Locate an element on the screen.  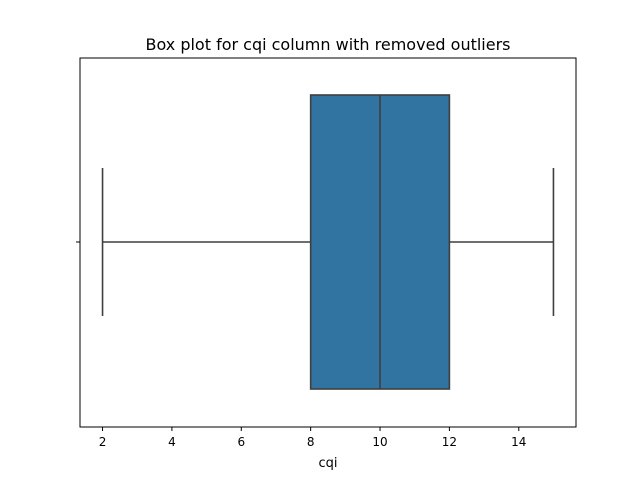
x-tick-label: 2 is located at coordinates (103, 442).